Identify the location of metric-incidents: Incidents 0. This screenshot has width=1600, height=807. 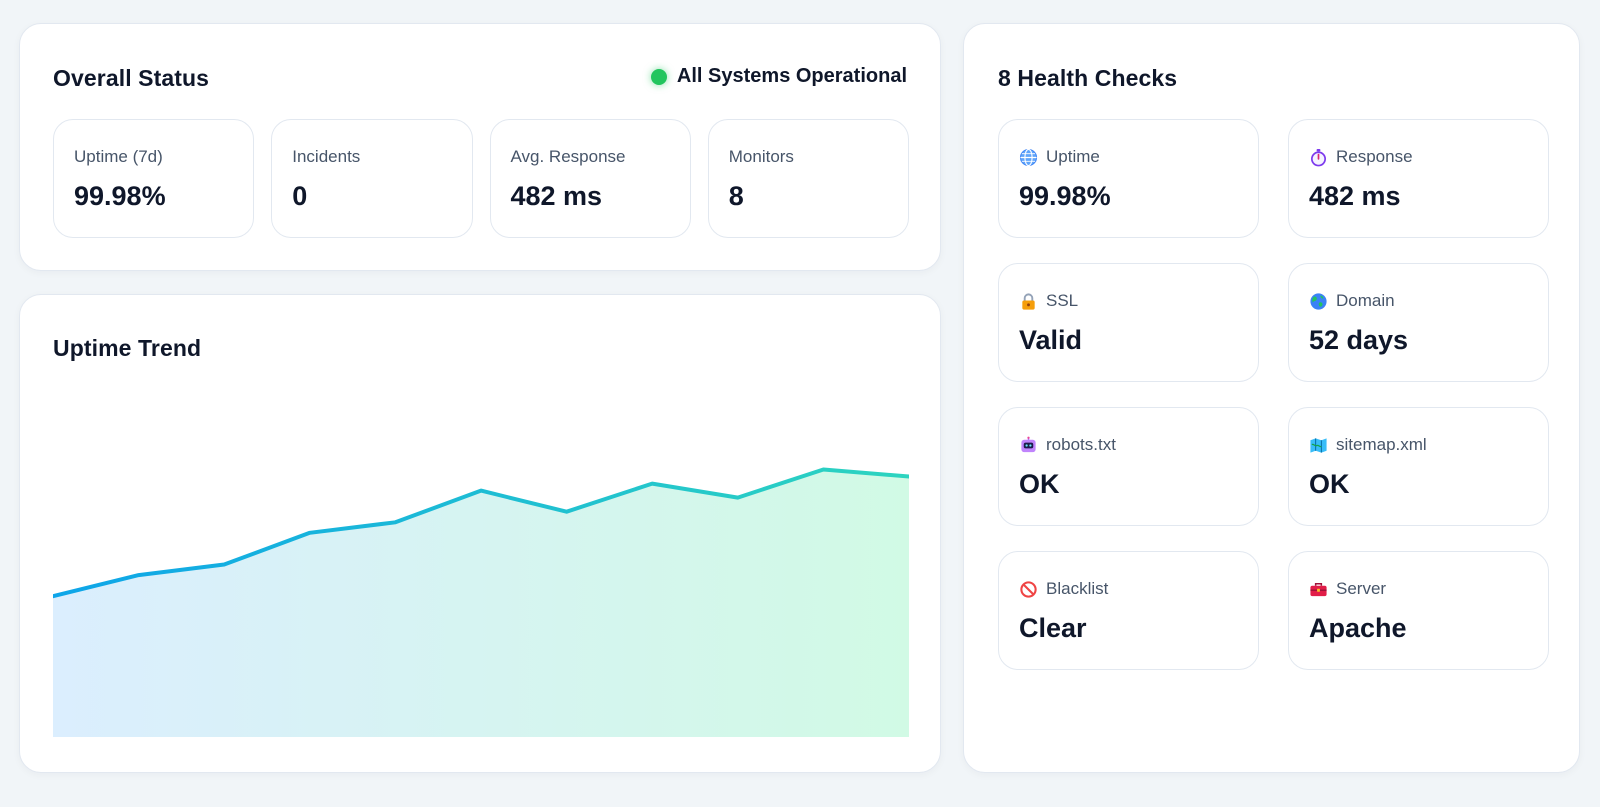
(372, 178).